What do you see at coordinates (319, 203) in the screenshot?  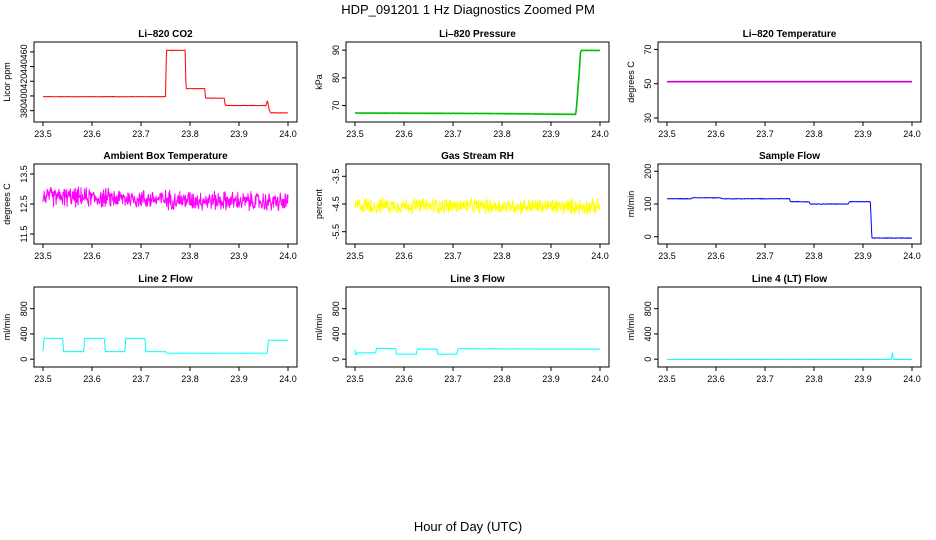 I see `y-axis-label: percent` at bounding box center [319, 203].